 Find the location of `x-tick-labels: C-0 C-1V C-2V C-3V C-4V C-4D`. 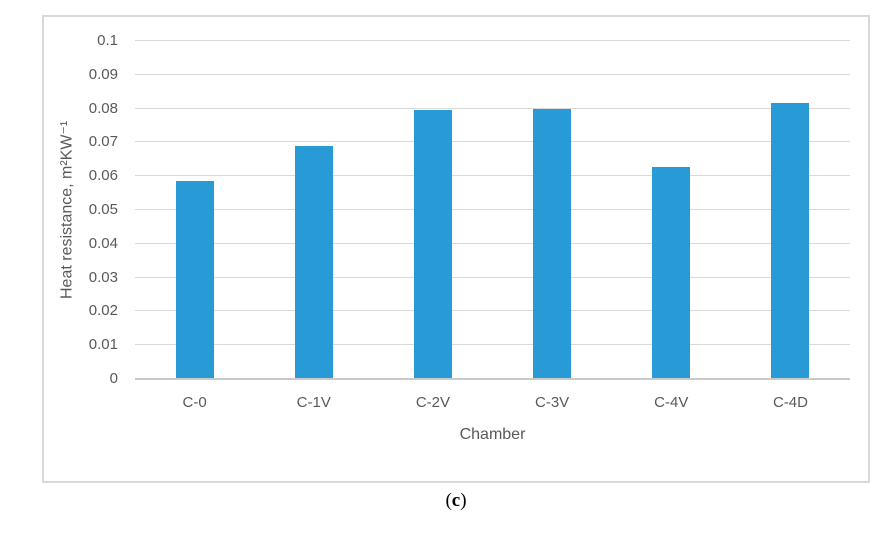

x-tick-labels: C-0 C-1V C-2V C-3V C-4V C-4D is located at coordinates (492, 403).